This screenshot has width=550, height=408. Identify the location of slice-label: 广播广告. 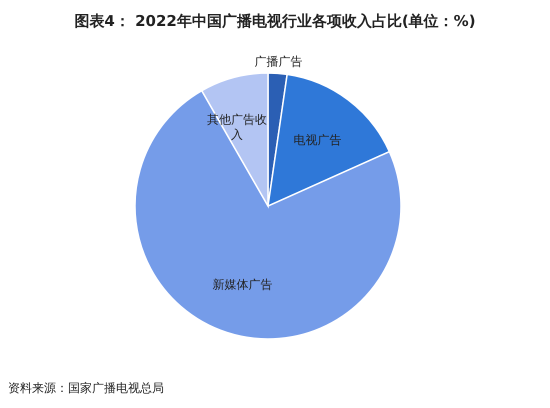
(278, 61).